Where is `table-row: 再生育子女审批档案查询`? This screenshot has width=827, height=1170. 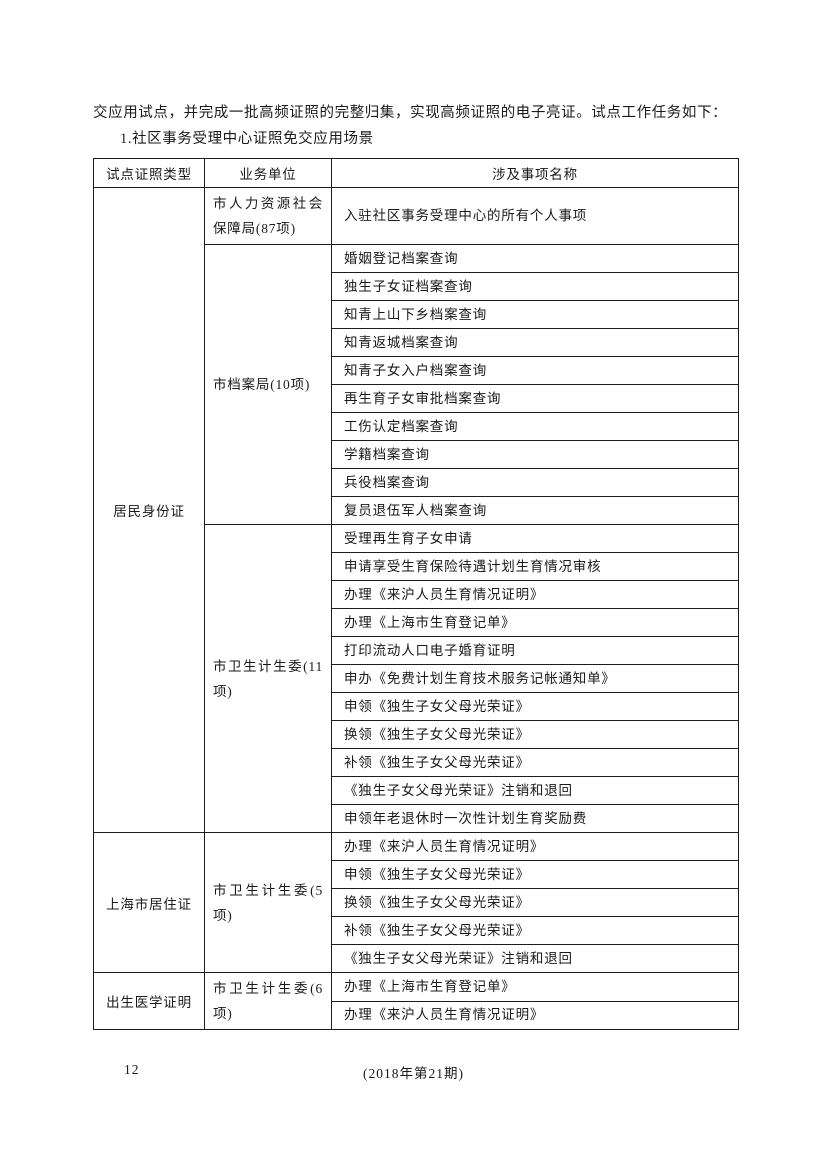 table-row: 再生育子女审批档案查询 is located at coordinates (416, 398).